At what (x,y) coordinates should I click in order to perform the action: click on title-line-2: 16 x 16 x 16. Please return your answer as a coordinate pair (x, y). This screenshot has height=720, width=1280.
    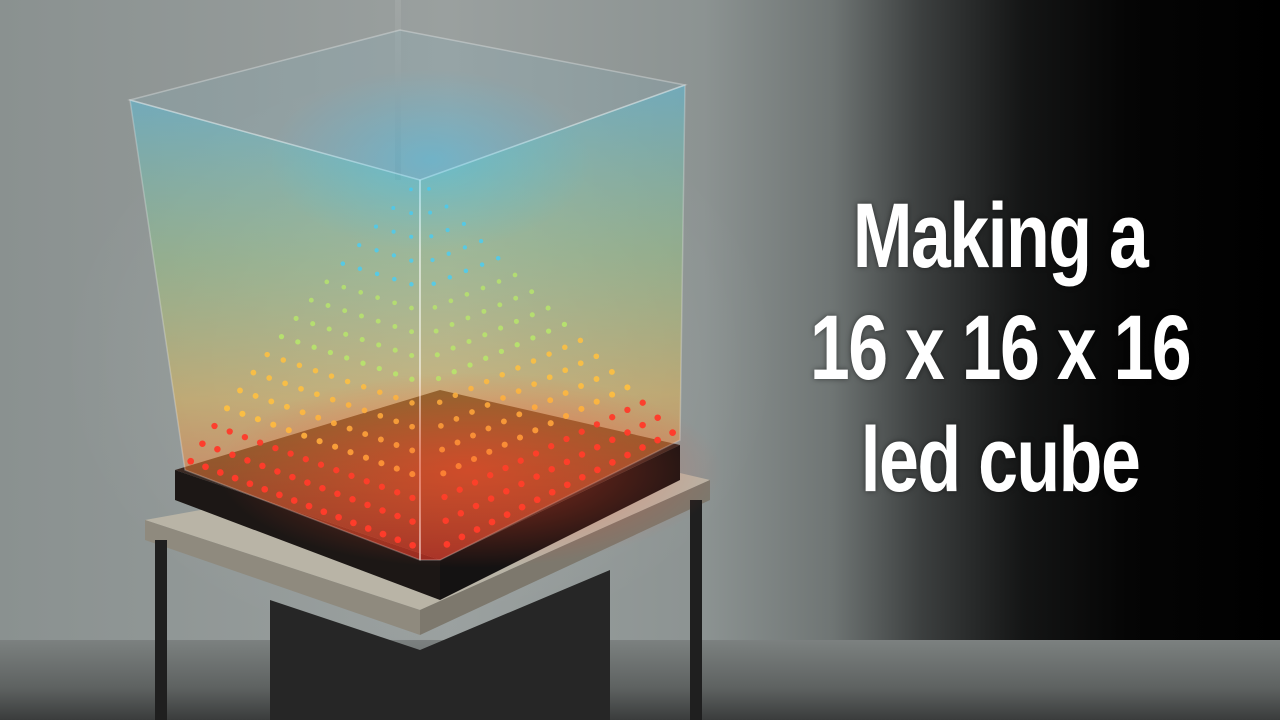
    Looking at the image, I should click on (1000, 348).